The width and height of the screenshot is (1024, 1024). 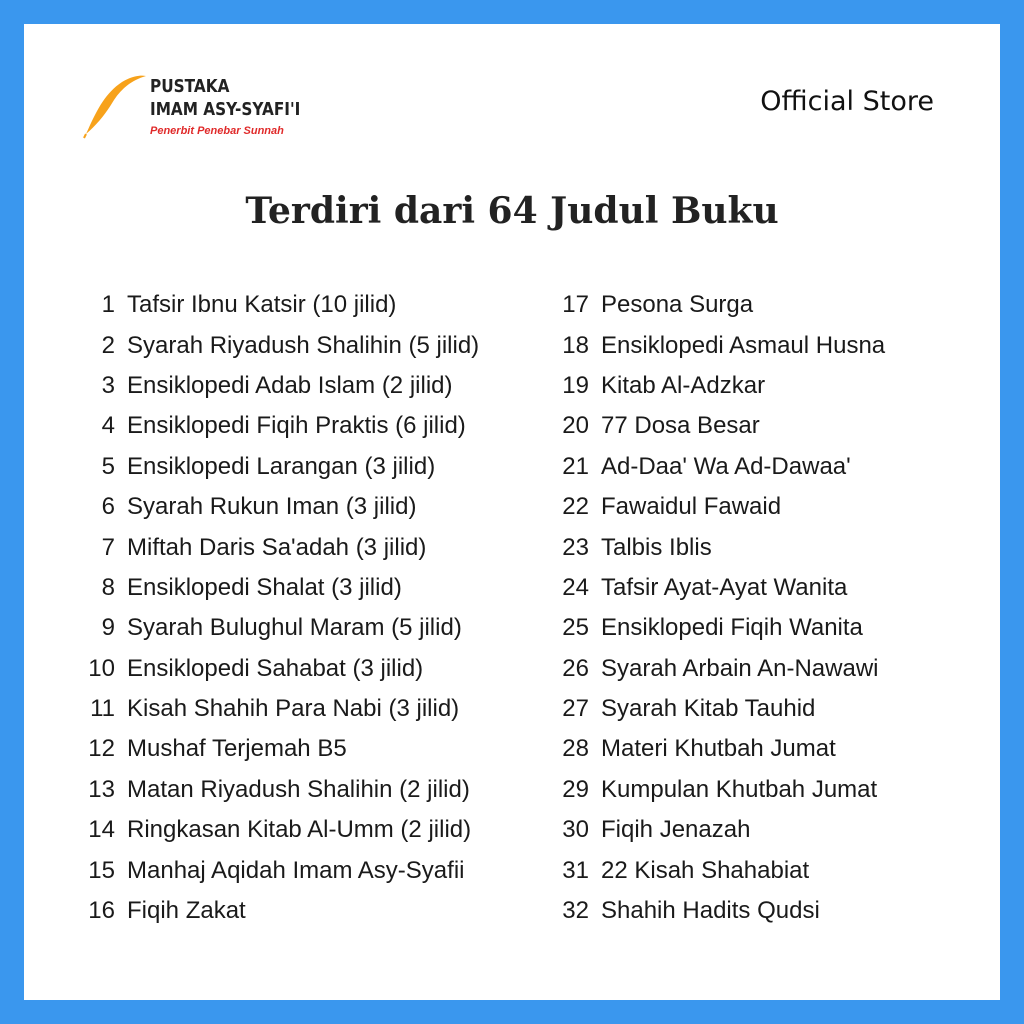 What do you see at coordinates (847, 101) in the screenshot?
I see `official-store-label: Official Store` at bounding box center [847, 101].